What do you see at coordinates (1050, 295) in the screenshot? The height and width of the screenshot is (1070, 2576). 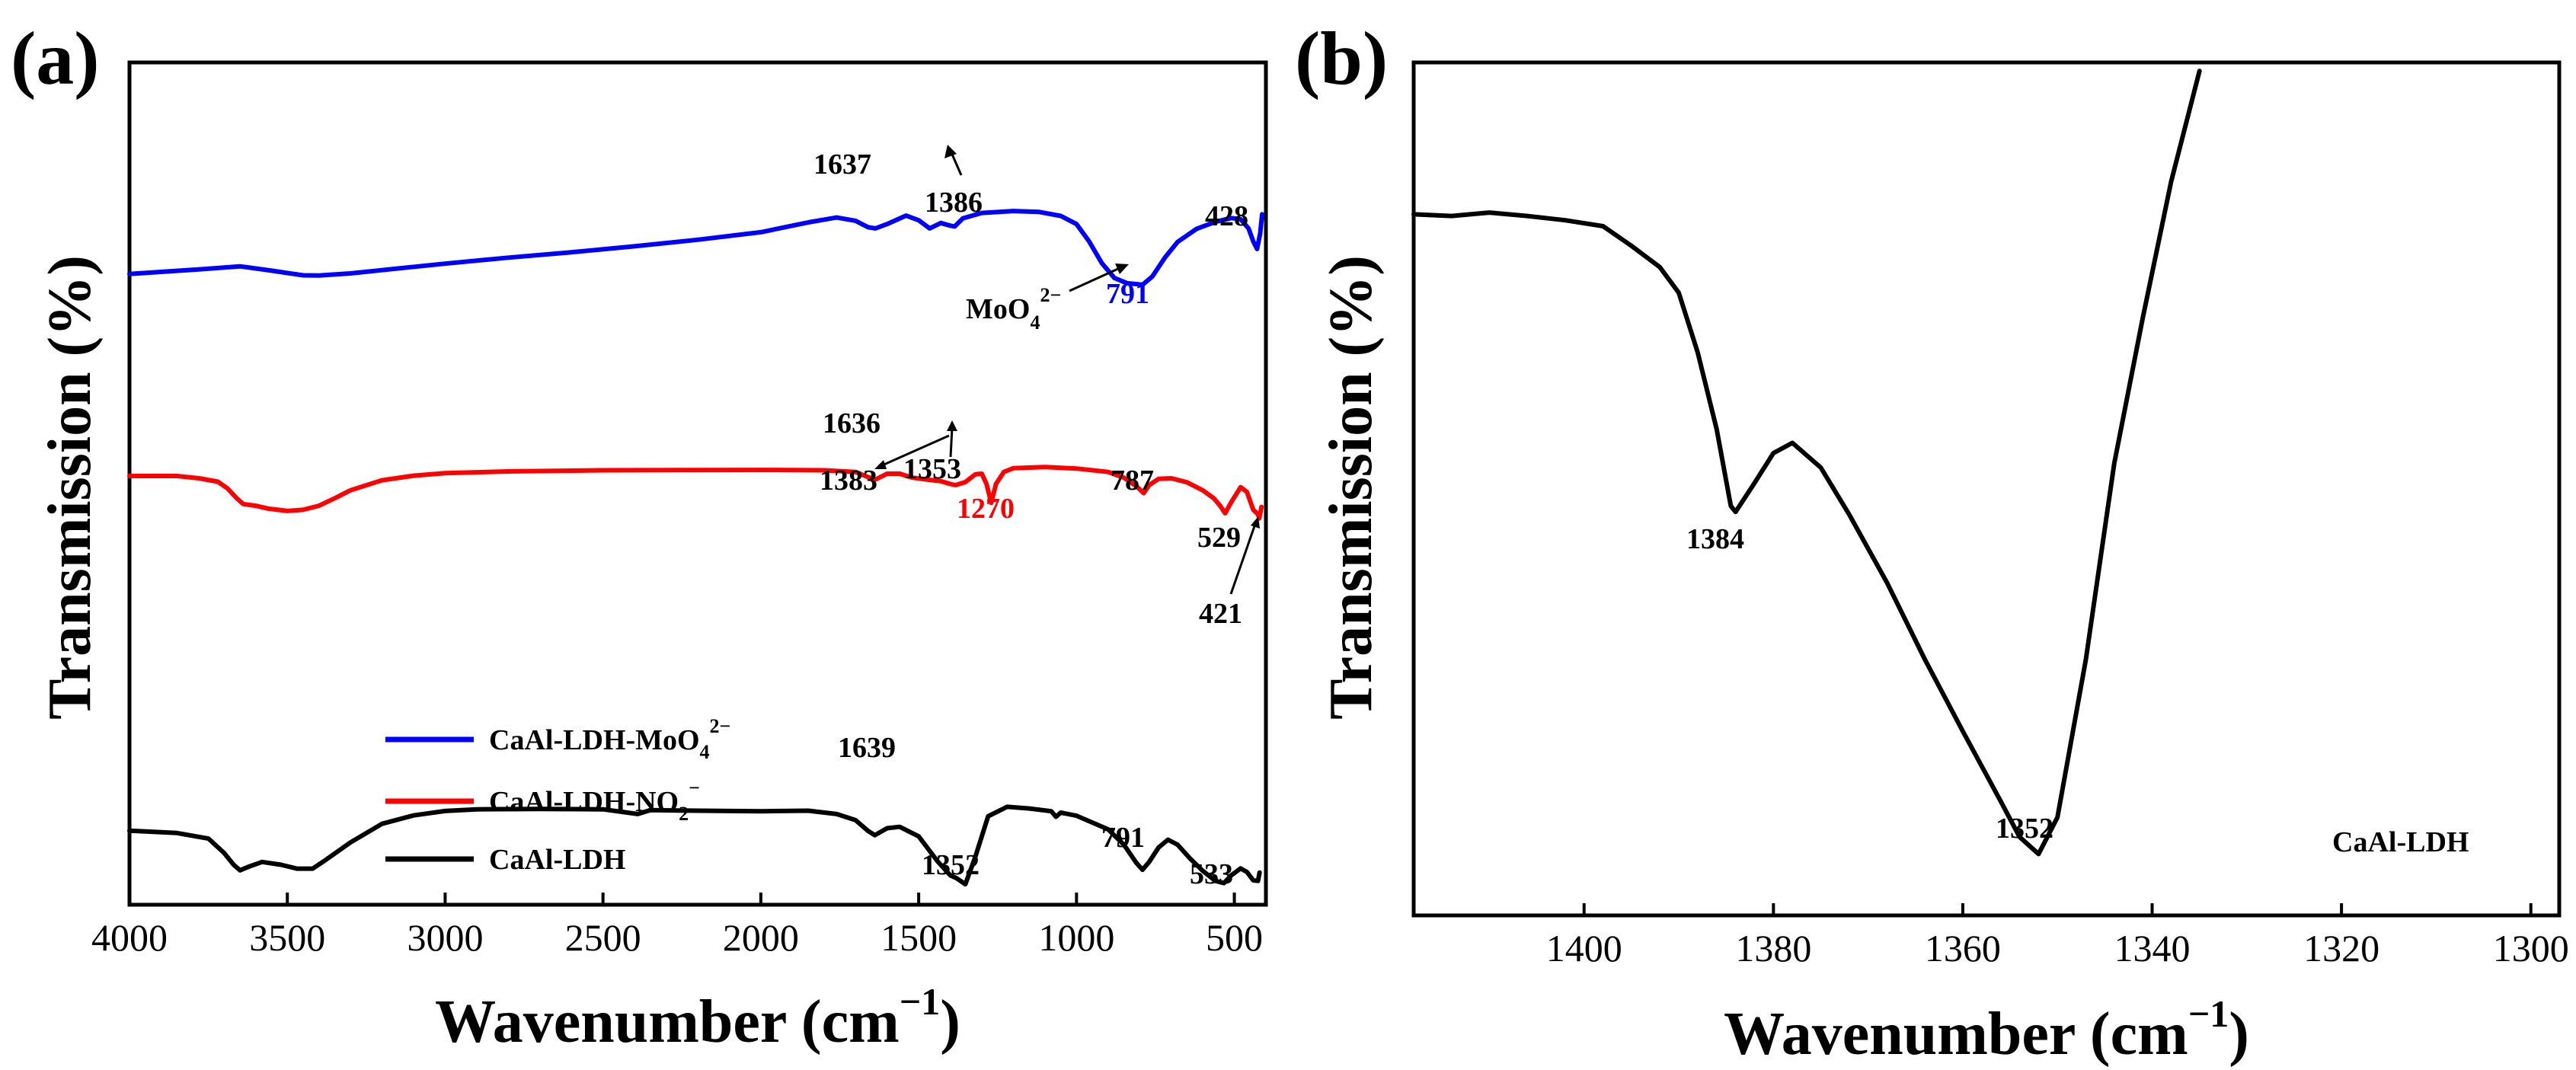 I see `moo4-label-sup: 2−` at bounding box center [1050, 295].